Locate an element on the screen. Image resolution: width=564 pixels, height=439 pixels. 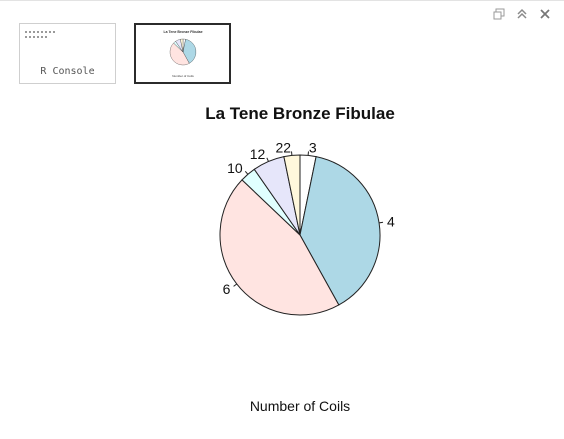
restore-button is located at coordinates (499, 14).